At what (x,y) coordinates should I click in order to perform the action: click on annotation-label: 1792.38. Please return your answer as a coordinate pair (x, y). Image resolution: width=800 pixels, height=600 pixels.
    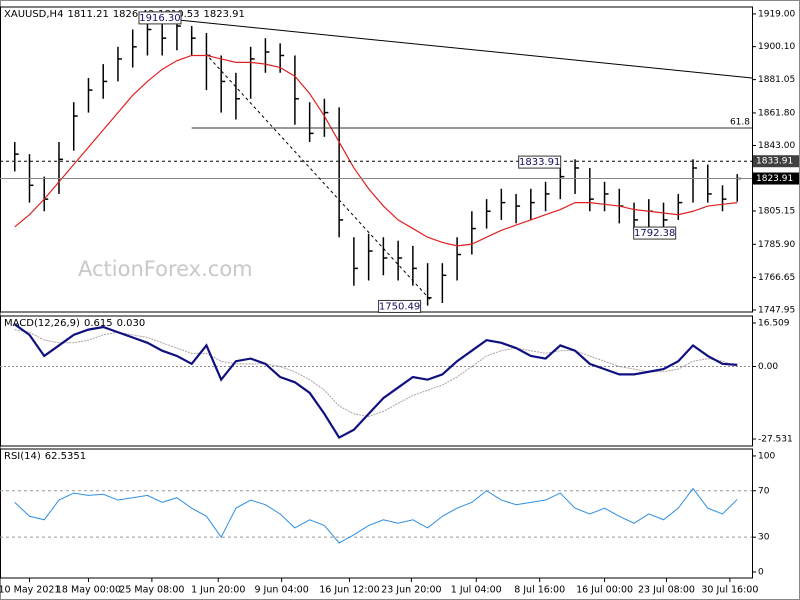
    Looking at the image, I should click on (654, 233).